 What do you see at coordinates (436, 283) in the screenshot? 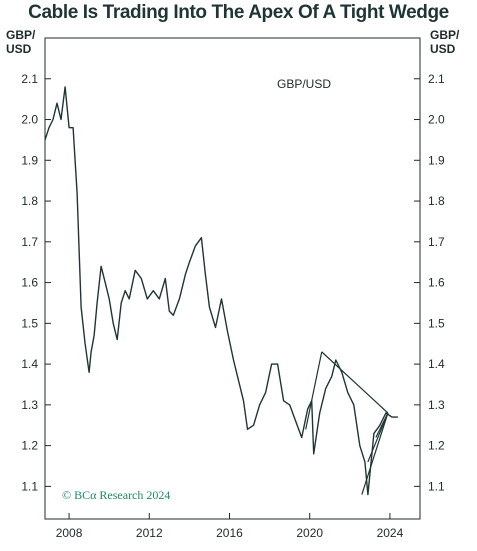
I see `y-tick-label-right: 1.6` at bounding box center [436, 283].